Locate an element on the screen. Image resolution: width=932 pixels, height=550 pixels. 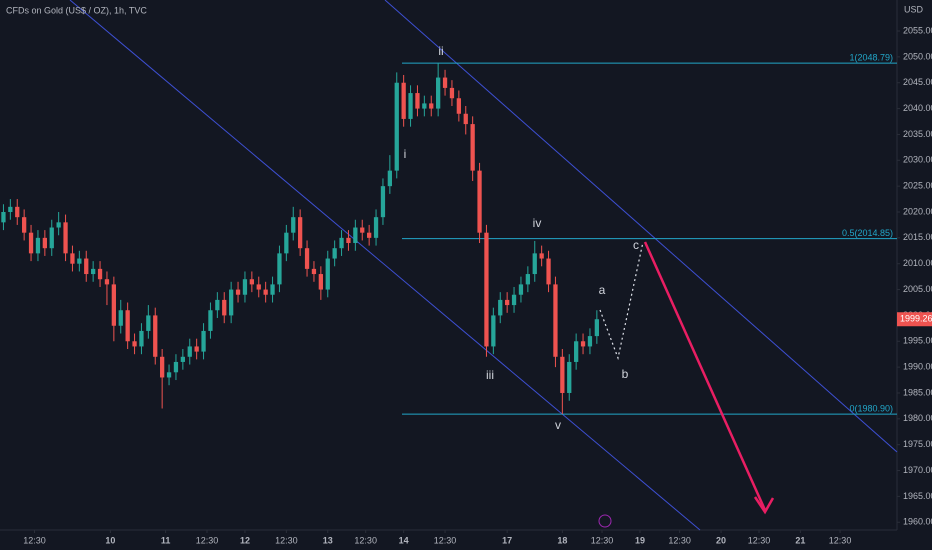
y-tick-label: 1990.00 is located at coordinates (917, 366).